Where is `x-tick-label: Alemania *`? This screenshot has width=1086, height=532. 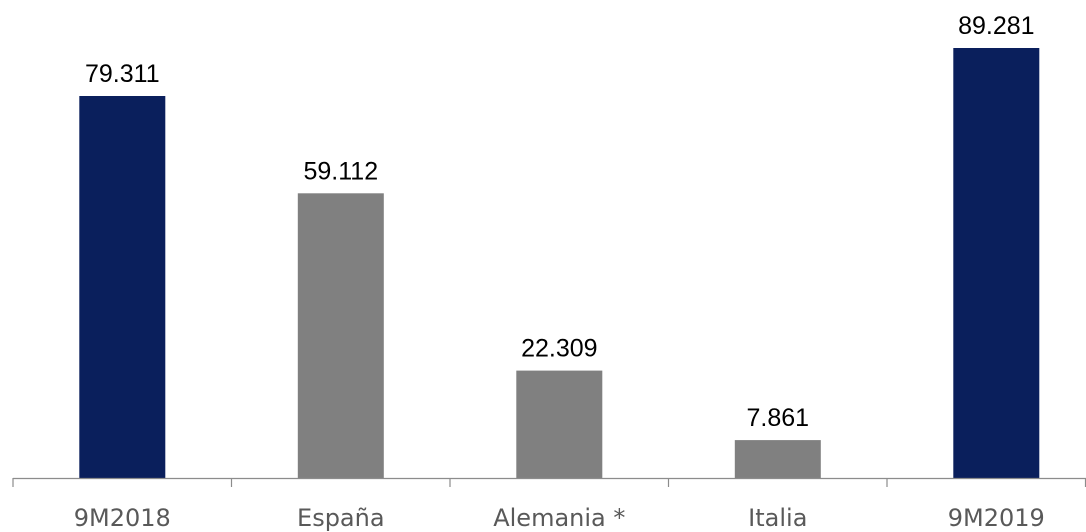 x-tick-label: Alemania * is located at coordinates (559, 518).